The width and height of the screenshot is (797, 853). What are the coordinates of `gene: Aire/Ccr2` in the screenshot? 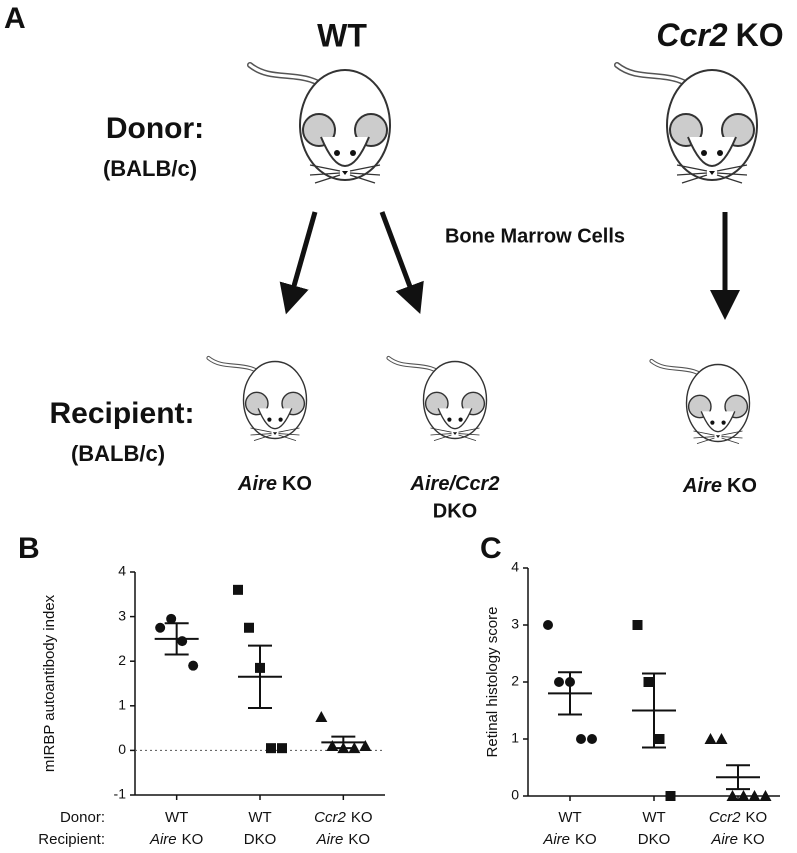 It's located at (455, 484).